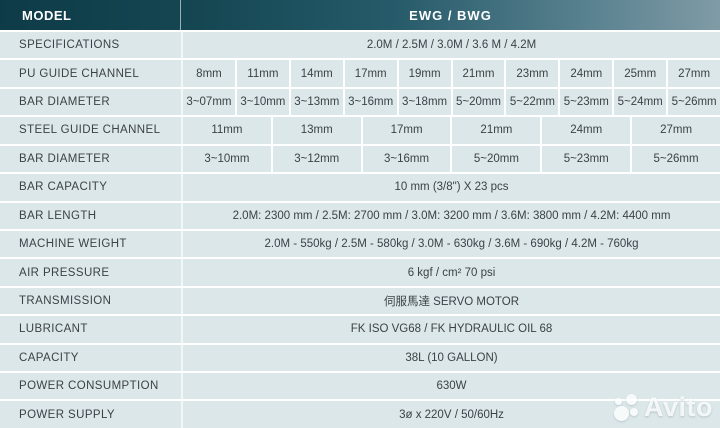 This screenshot has height=428, width=720. I want to click on value-cell: 2.0M / 2.5M / 3.0M / 3.6 M / 4.2M, so click(451, 45).